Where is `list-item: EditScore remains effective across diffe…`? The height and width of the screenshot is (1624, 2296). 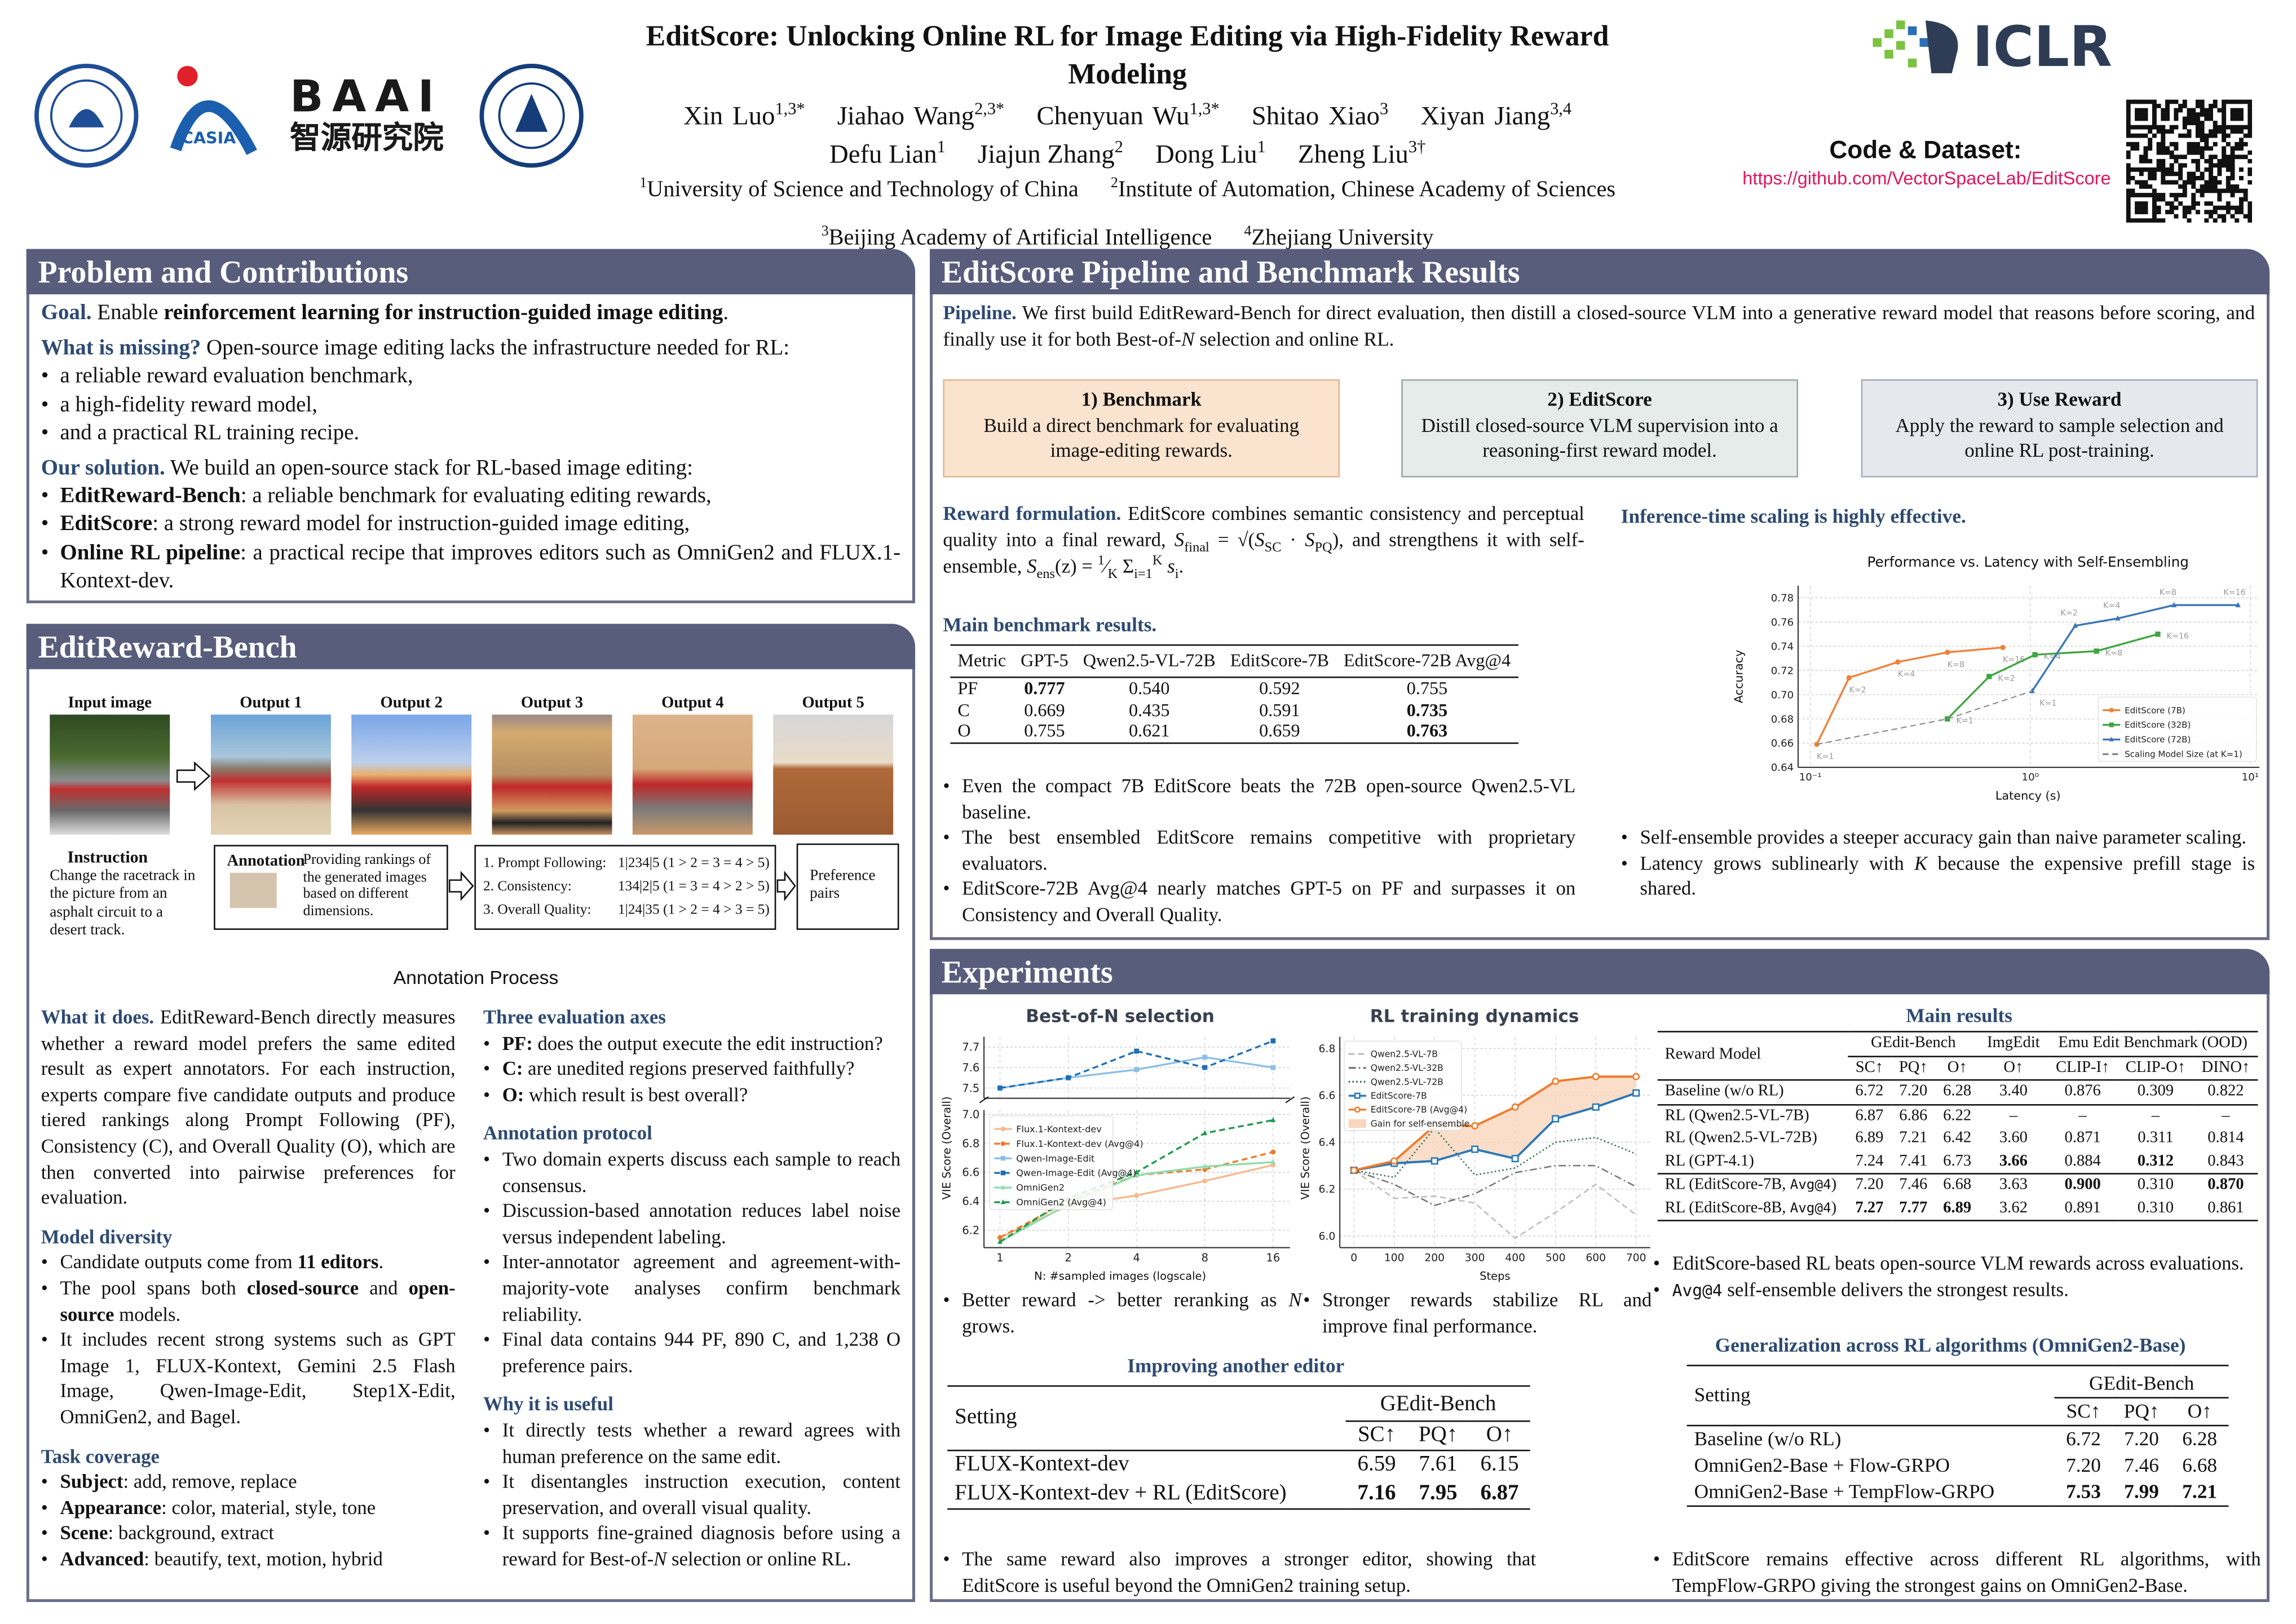 list-item: EditScore remains effective across diffe… is located at coordinates (1957, 1571).